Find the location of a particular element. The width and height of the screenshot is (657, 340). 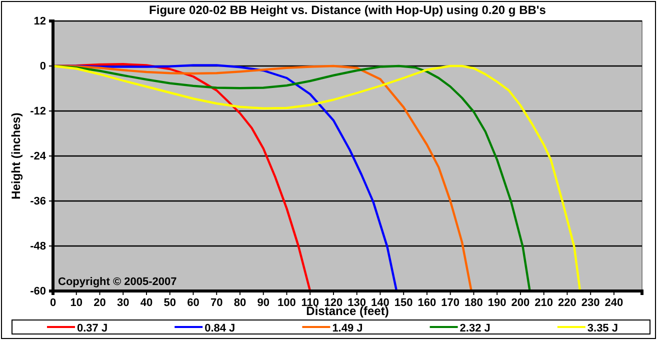

x-tick-label: 0 is located at coordinates (53, 302).